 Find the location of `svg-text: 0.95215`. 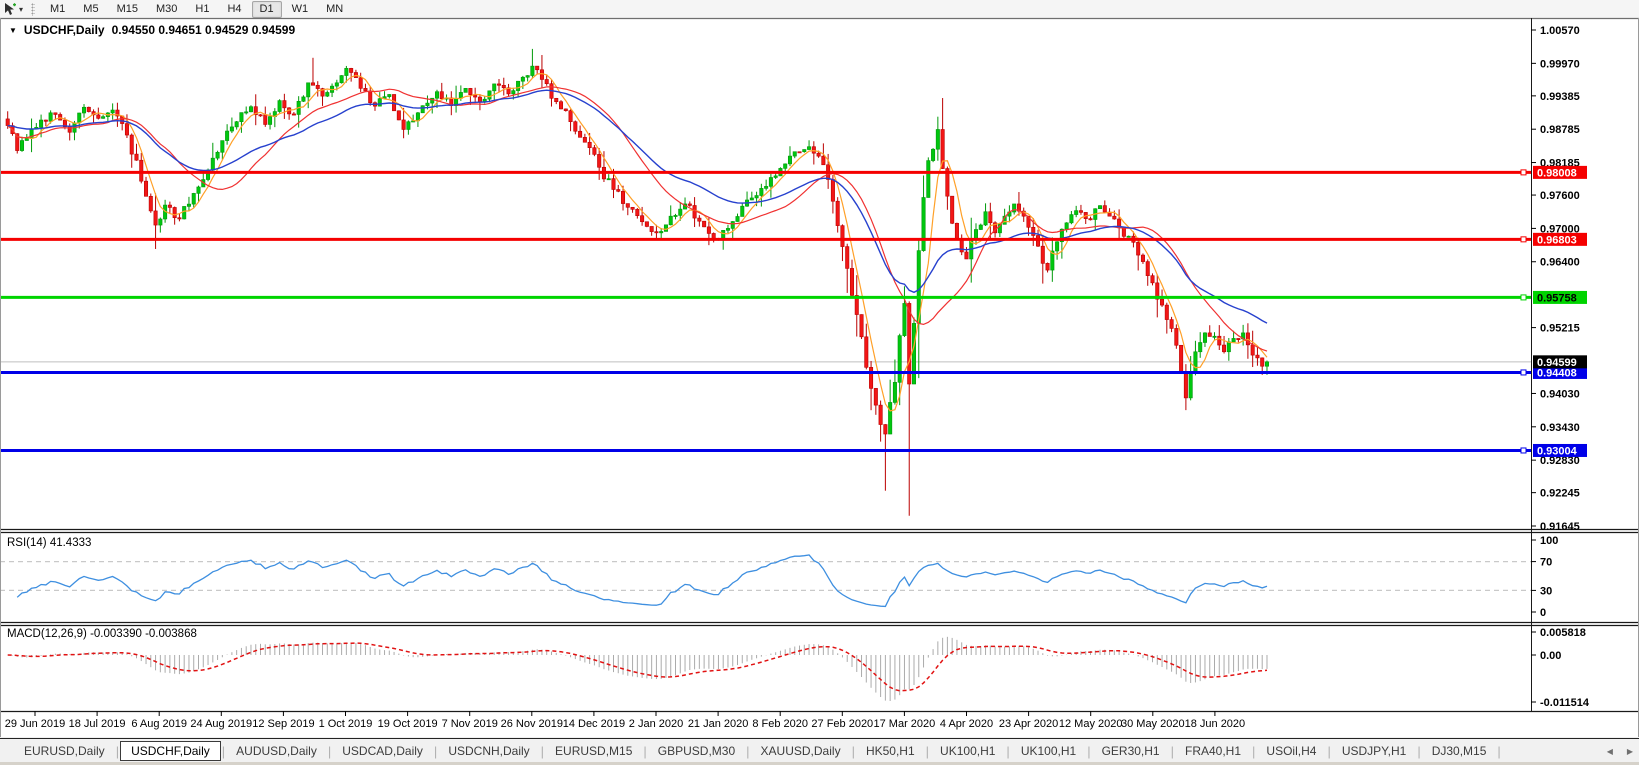

svg-text: 0.95215 is located at coordinates (1560, 329).